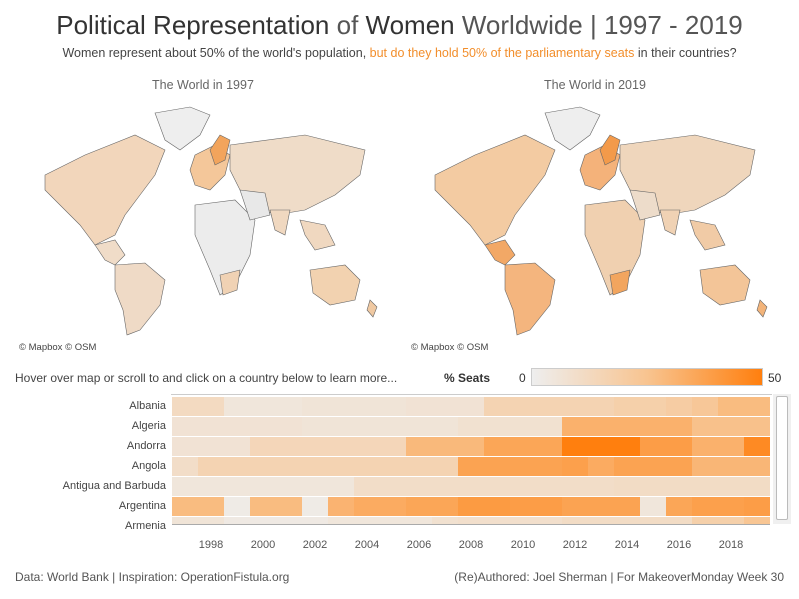  Describe the element at coordinates (372, 308) in the screenshot. I see `new-zealand-shape` at that location.